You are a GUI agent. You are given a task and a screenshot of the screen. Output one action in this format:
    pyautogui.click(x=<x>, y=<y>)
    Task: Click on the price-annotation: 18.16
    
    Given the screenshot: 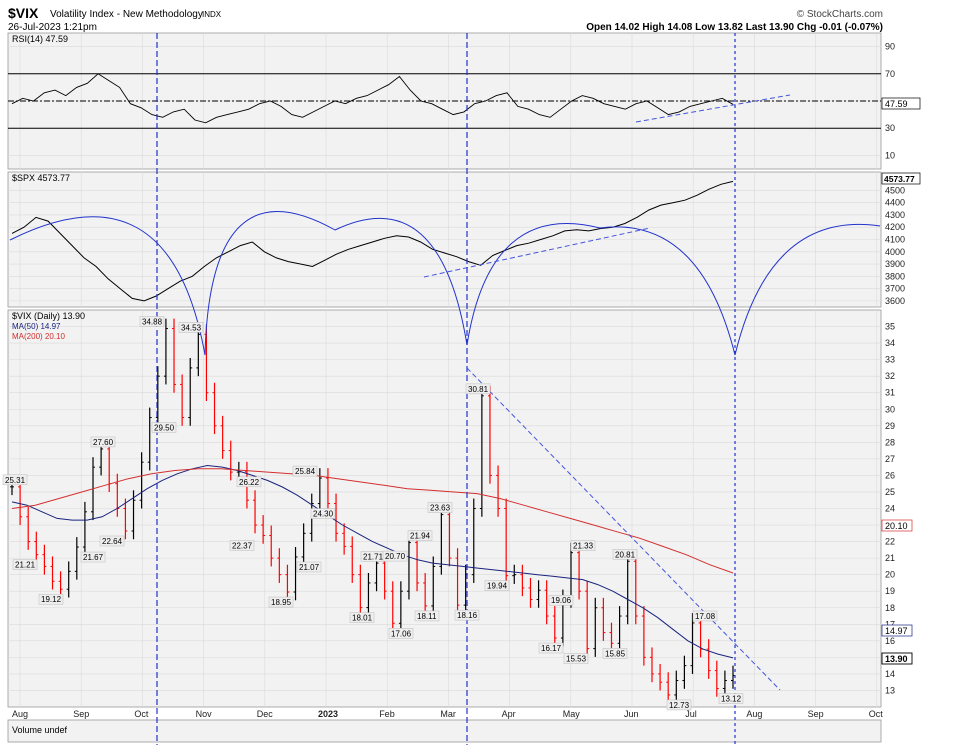 What is the action you would take?
    pyautogui.click(x=467, y=615)
    